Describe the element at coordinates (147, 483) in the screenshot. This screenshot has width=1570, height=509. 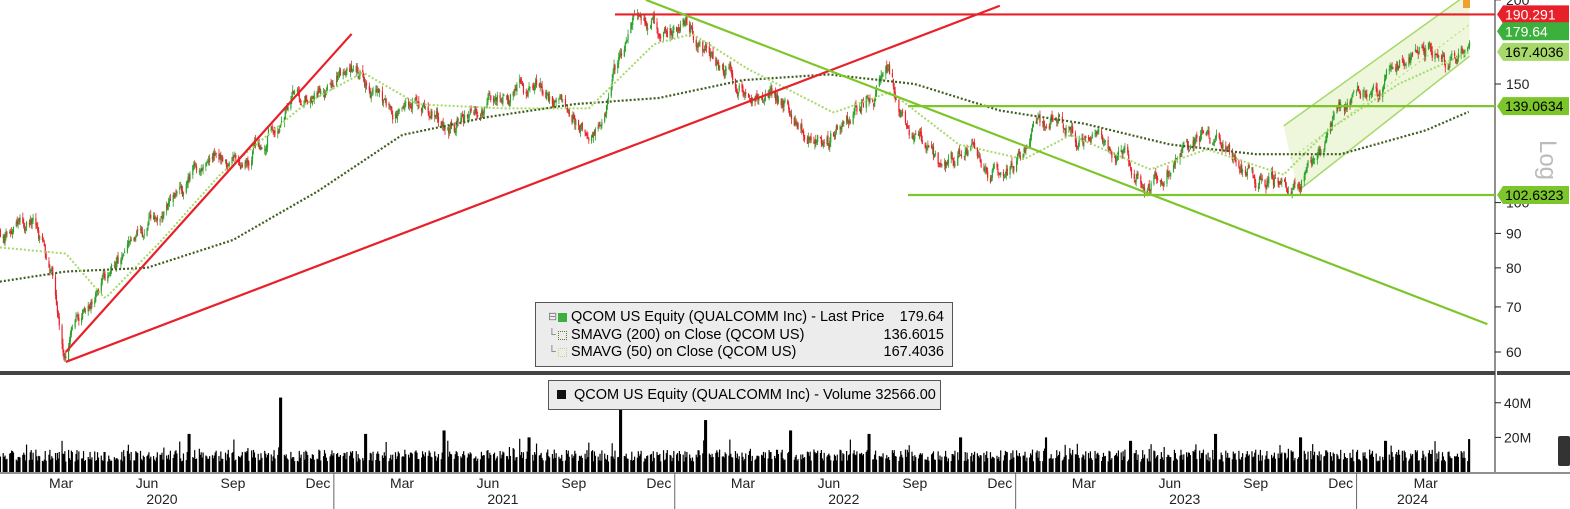
I see `x-tick-label: Jun` at that location.